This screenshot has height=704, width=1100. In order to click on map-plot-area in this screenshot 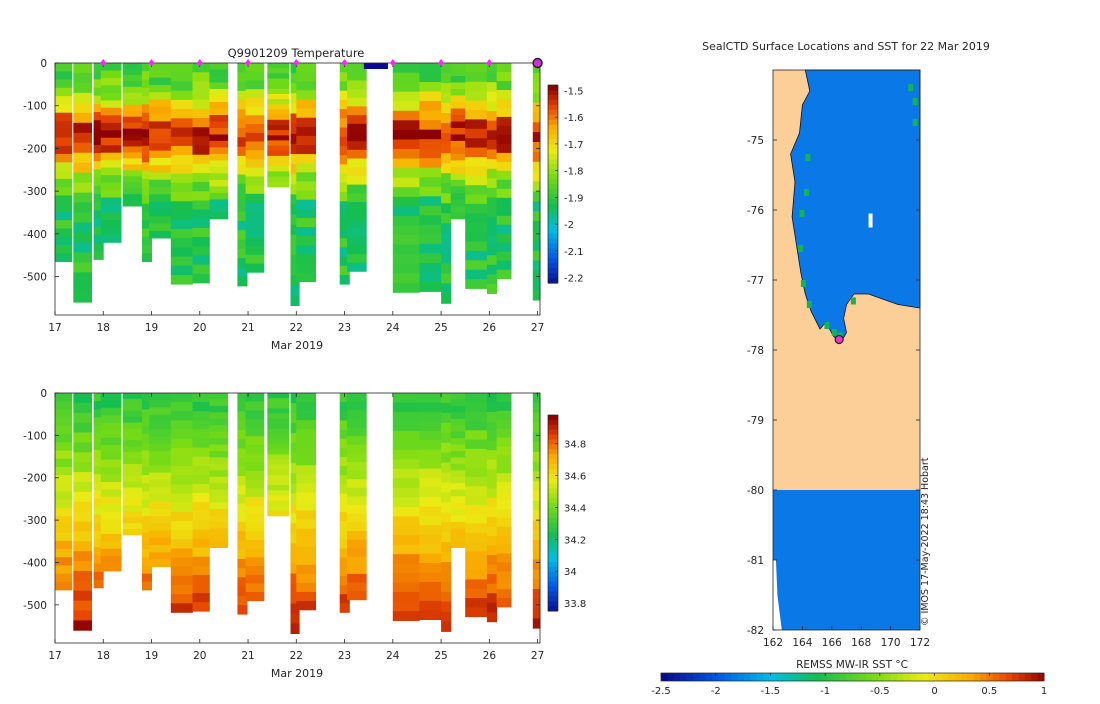, I will do `click(847, 349)`.